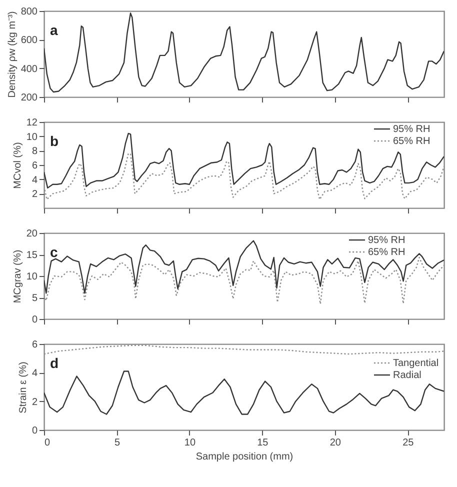 The height and width of the screenshot is (487, 457). I want to click on y-tick-label: 600, so click(29, 40).